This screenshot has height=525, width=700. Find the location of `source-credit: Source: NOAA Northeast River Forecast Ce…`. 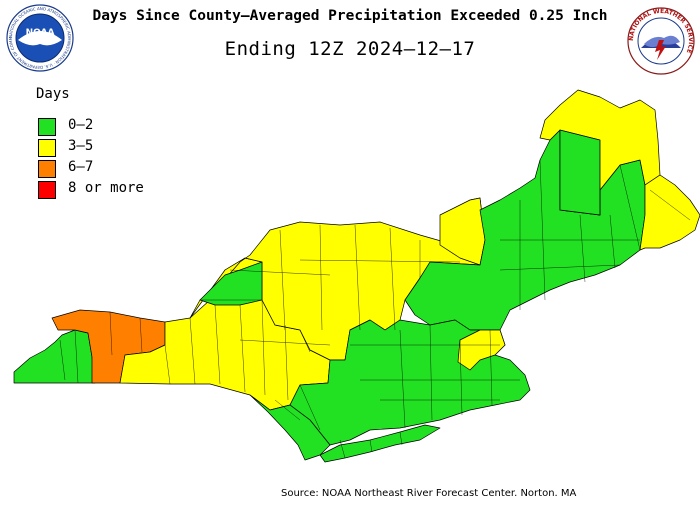

source-credit: Source: NOAA Northeast River Forecast Ce… is located at coordinates (429, 493).